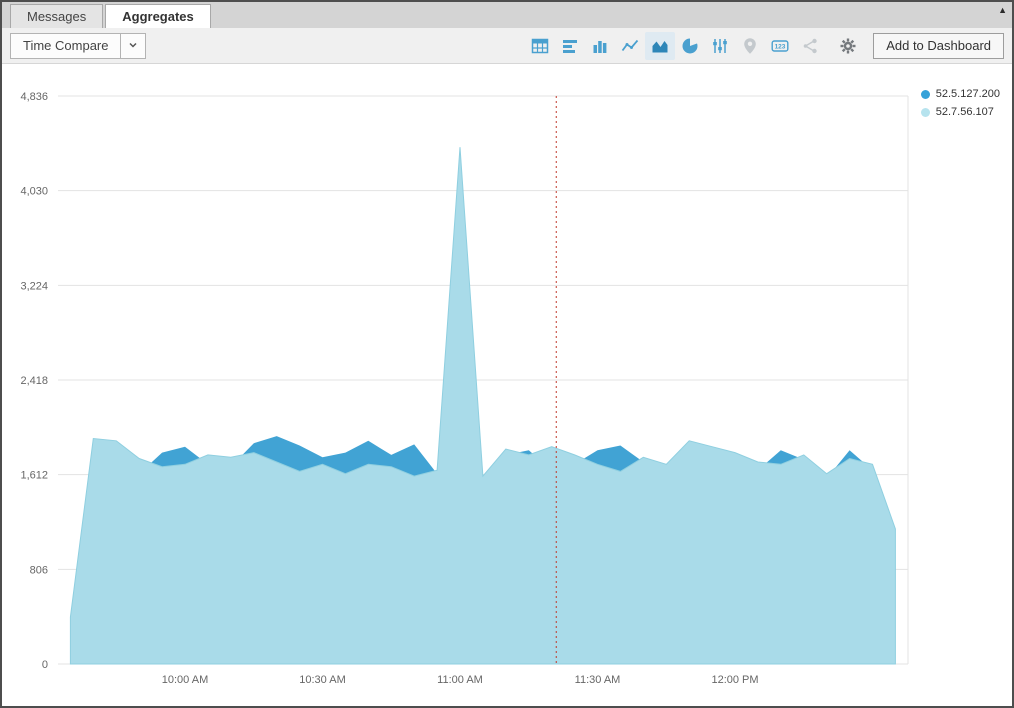  Describe the element at coordinates (34, 381) in the screenshot. I see `svg-text: 2,418` at that location.